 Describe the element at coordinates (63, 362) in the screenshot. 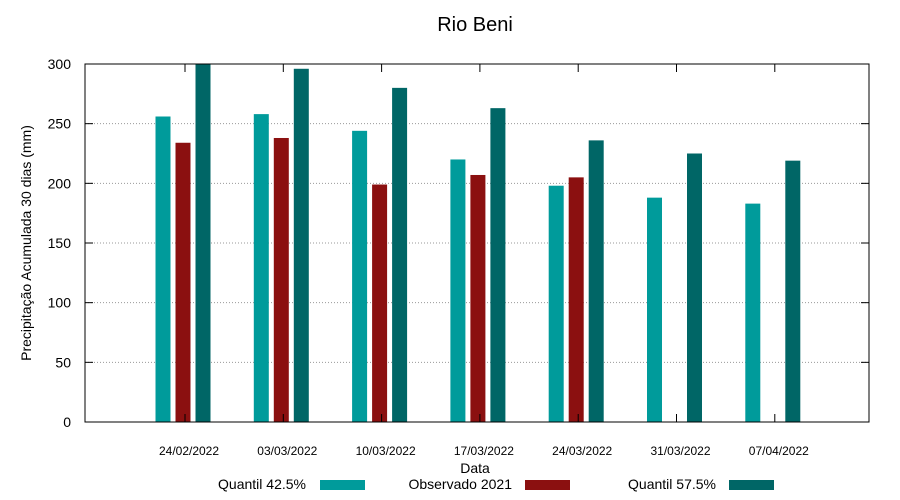

I see `y-tick-label: 50` at that location.